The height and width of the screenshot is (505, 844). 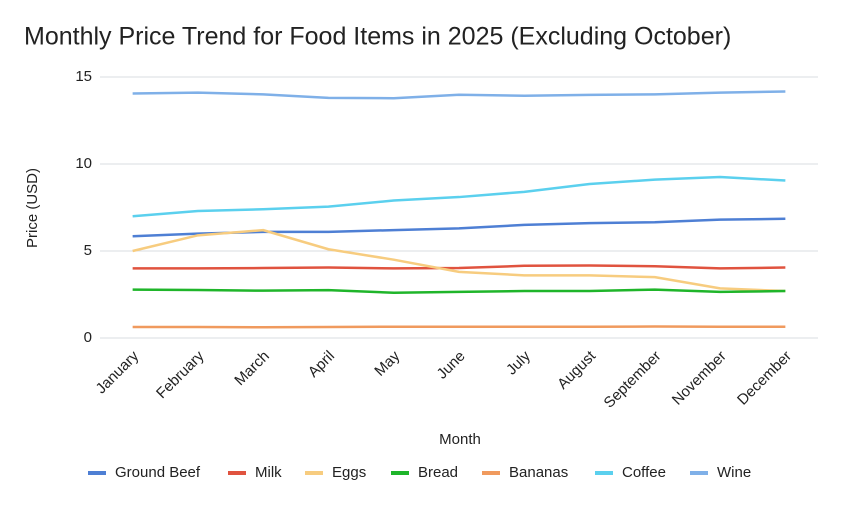 What do you see at coordinates (268, 472) in the screenshot?
I see `legend-label: Milk` at bounding box center [268, 472].